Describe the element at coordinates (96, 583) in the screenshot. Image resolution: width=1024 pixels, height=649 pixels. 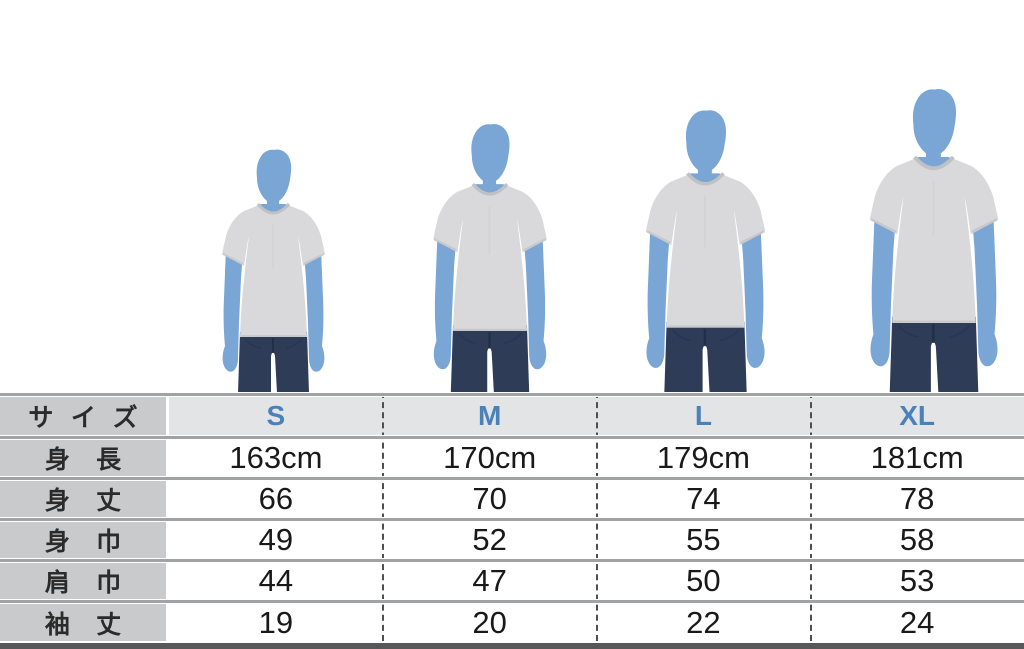
I see `measure-label: 肩巾` at that location.